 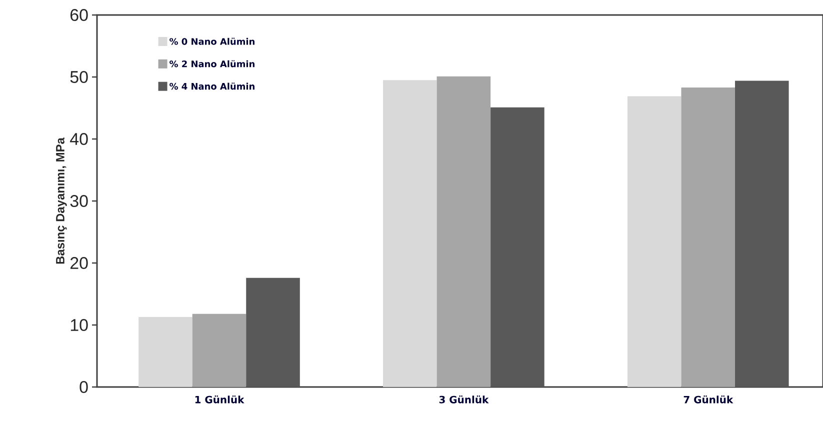 What do you see at coordinates (709, 400) in the screenshot?
I see `x-tick-label: 7 Günlük` at bounding box center [709, 400].